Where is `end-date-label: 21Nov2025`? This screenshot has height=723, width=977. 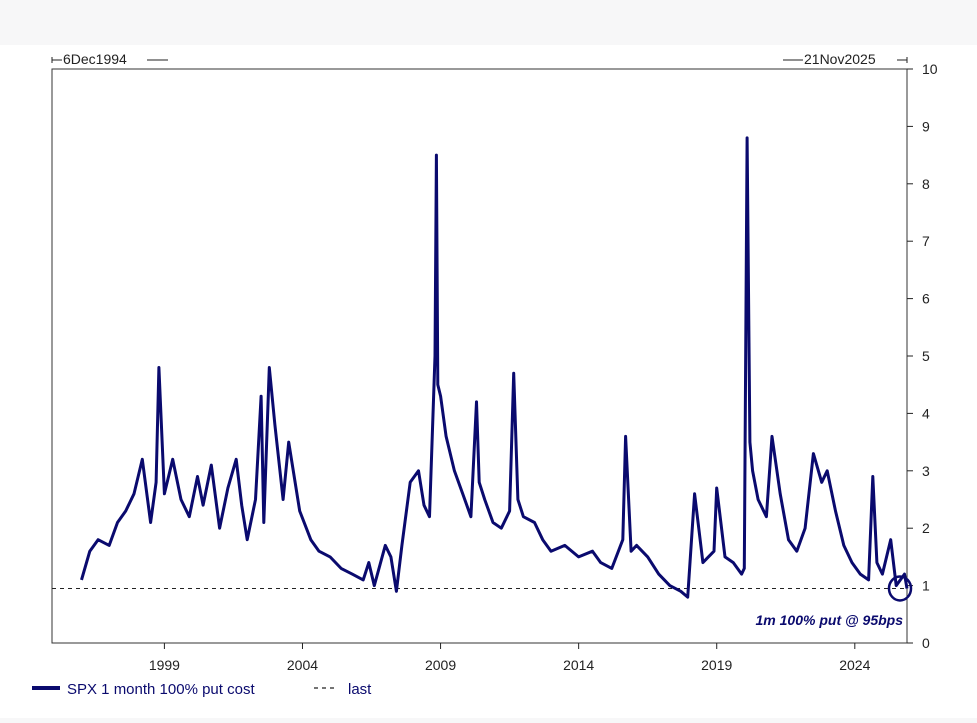 end-date-label: 21Nov2025 is located at coordinates (840, 59).